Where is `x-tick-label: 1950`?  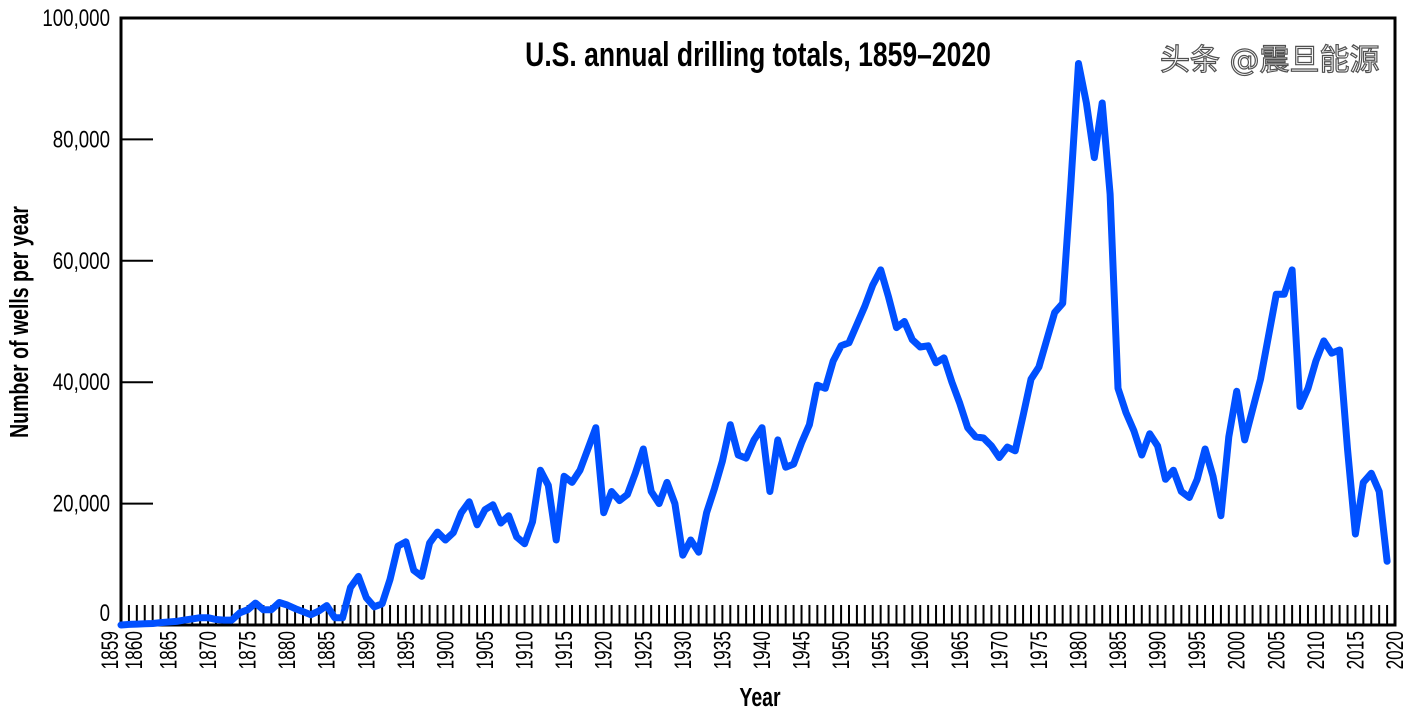
x-tick-label: 1950 is located at coordinates (841, 650).